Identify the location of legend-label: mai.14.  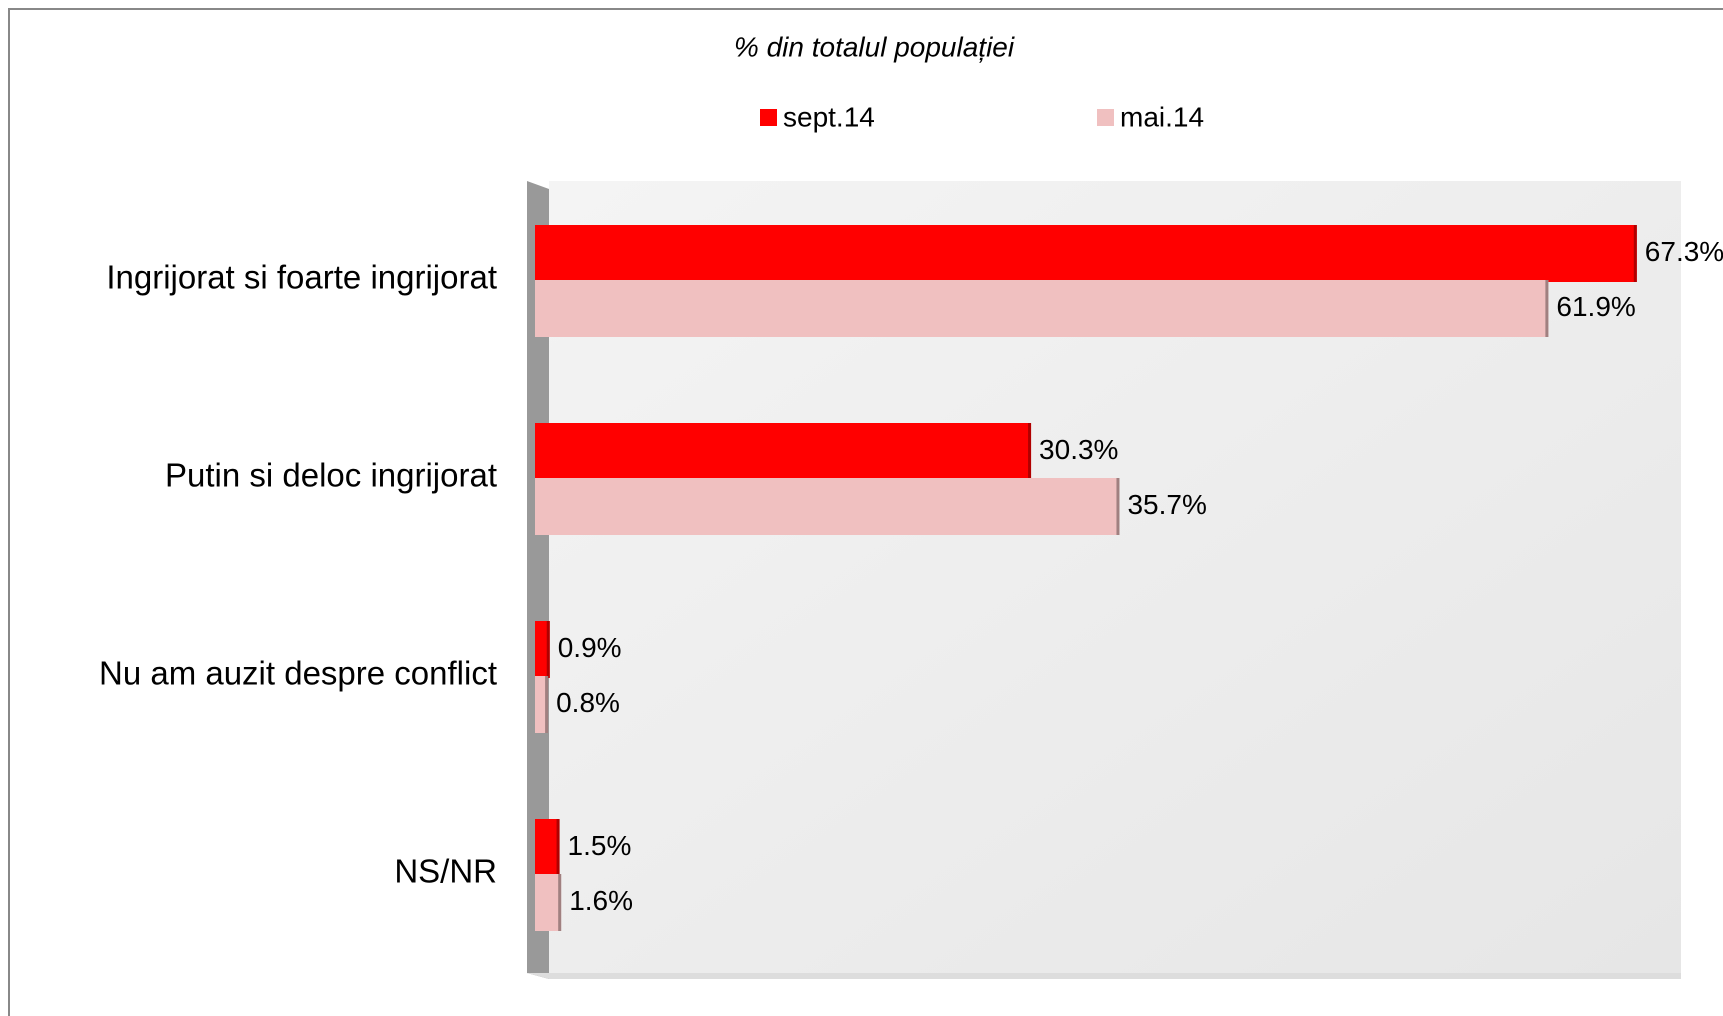
(1162, 116).